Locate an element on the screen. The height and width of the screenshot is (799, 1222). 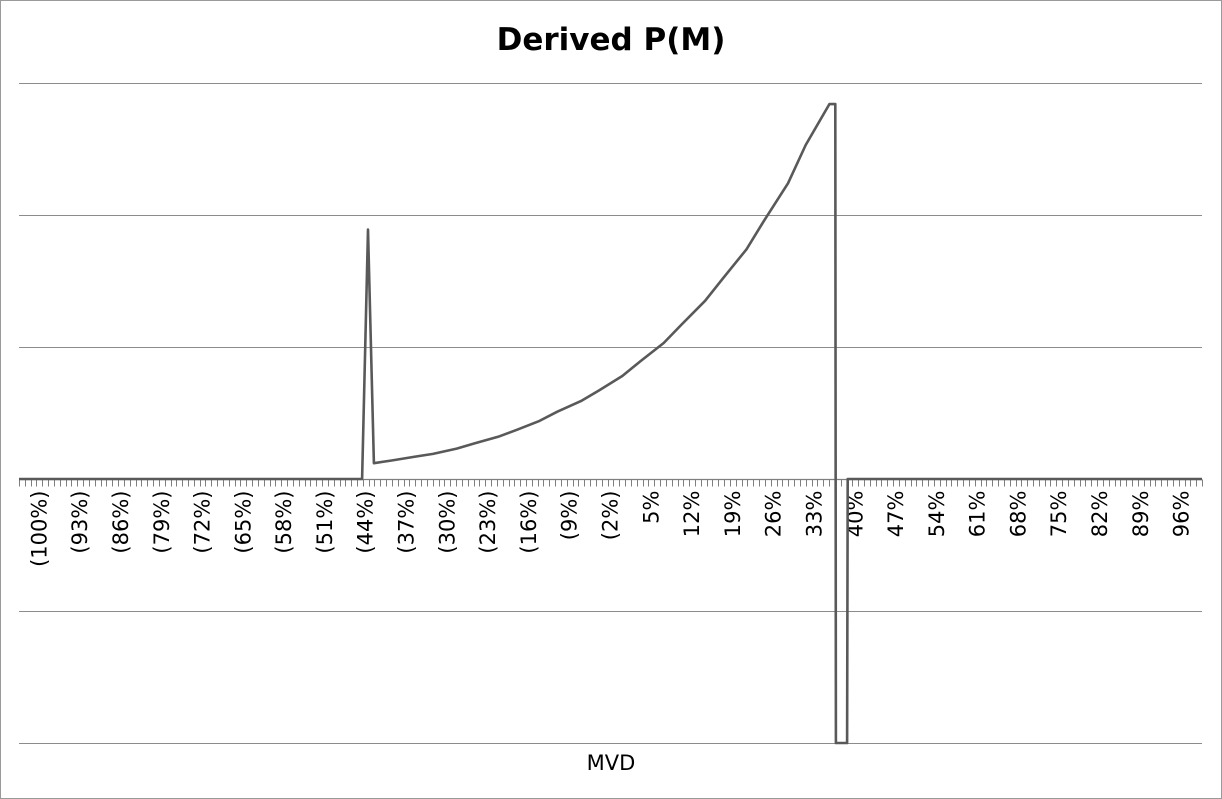
x-tick-label: (65%) is located at coordinates (243, 522).